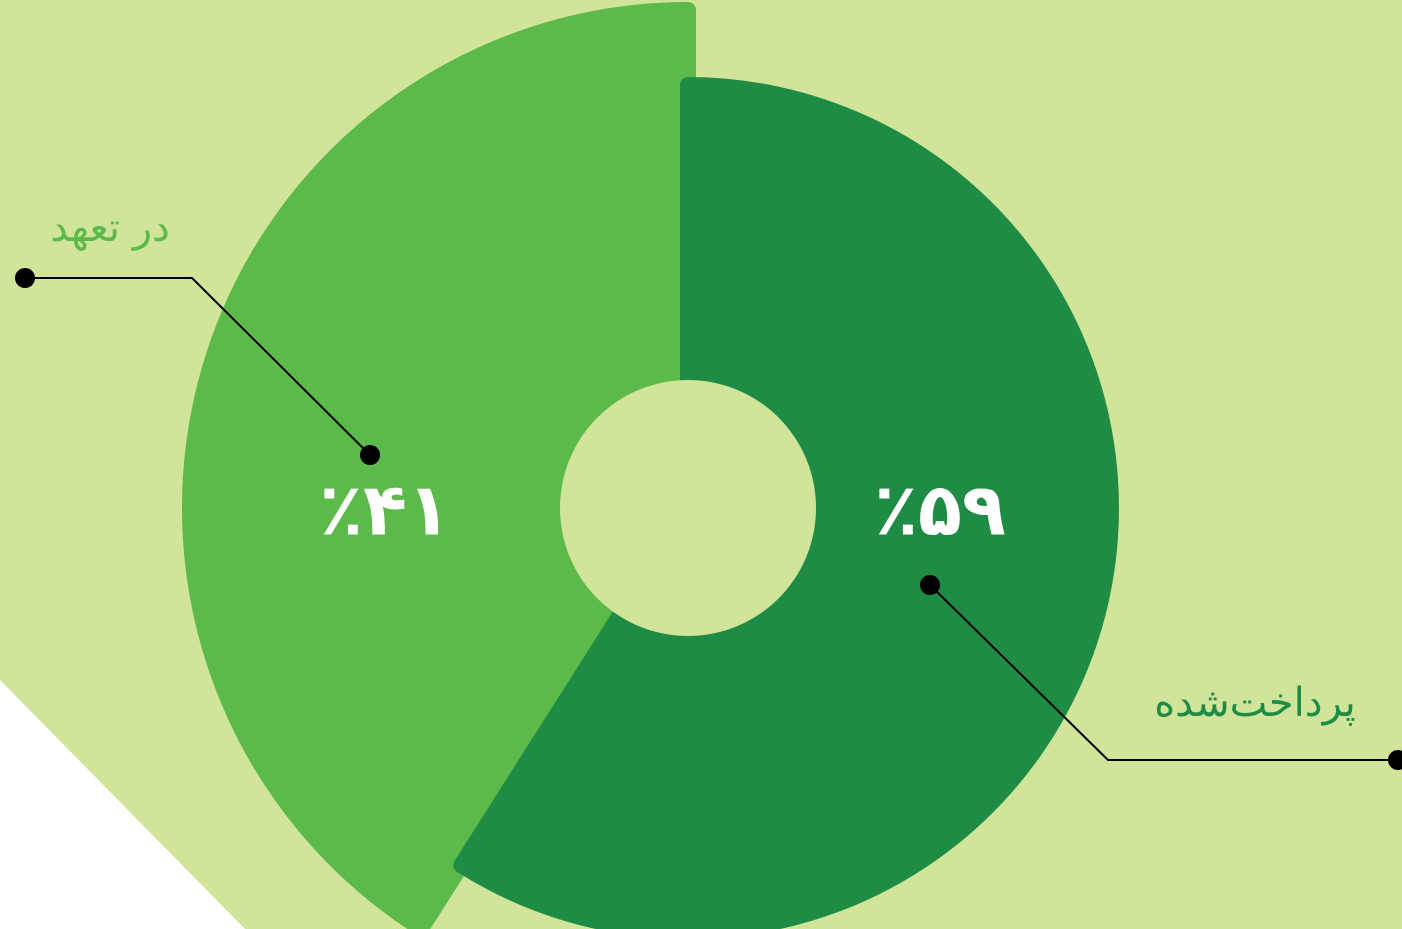 This screenshot has height=929, width=1402. I want to click on value-label: ٪۴۱, so click(385, 510).